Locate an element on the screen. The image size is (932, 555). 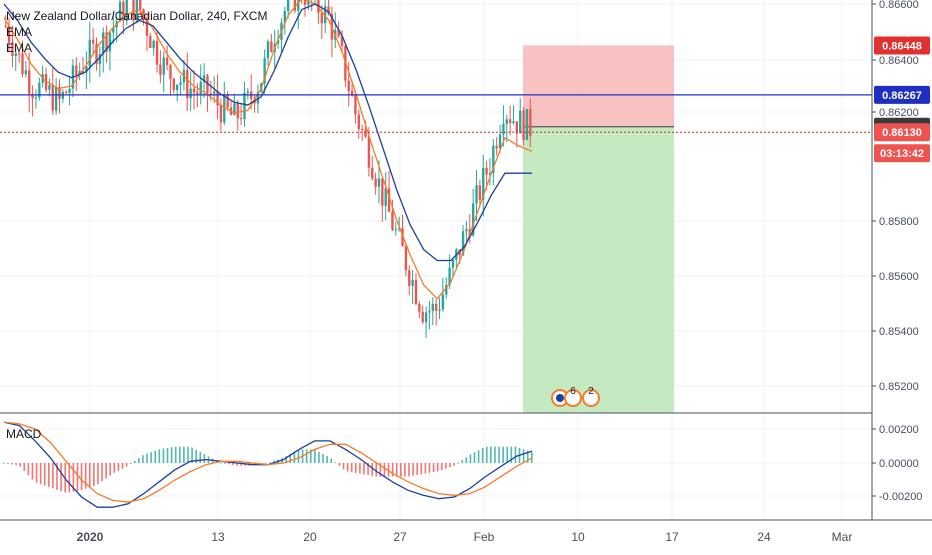
price-label-stop-bg is located at coordinates (902, 45).